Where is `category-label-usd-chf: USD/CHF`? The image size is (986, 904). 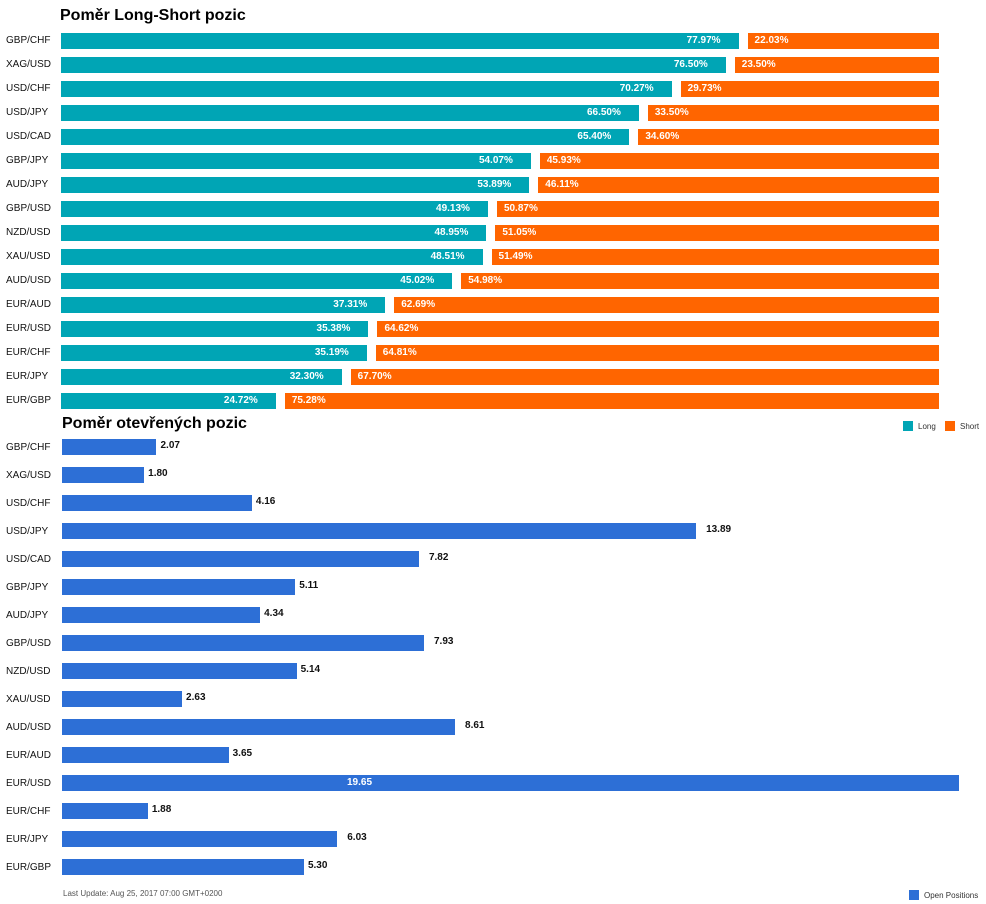
category-label-usd-chf: USD/CHF is located at coordinates (28, 88).